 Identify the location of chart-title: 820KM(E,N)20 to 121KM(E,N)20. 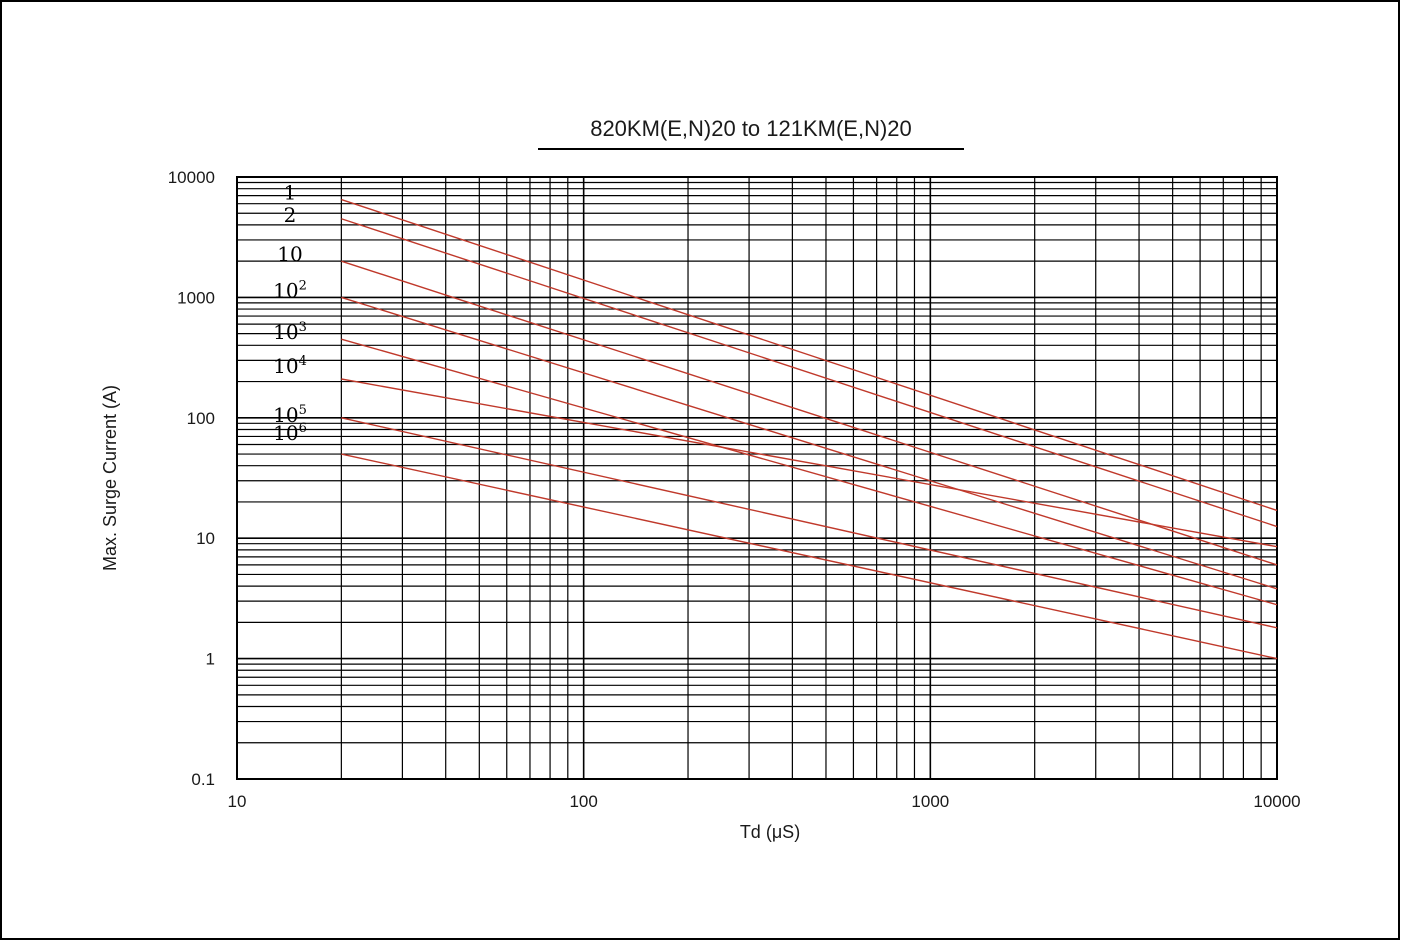
(751, 133).